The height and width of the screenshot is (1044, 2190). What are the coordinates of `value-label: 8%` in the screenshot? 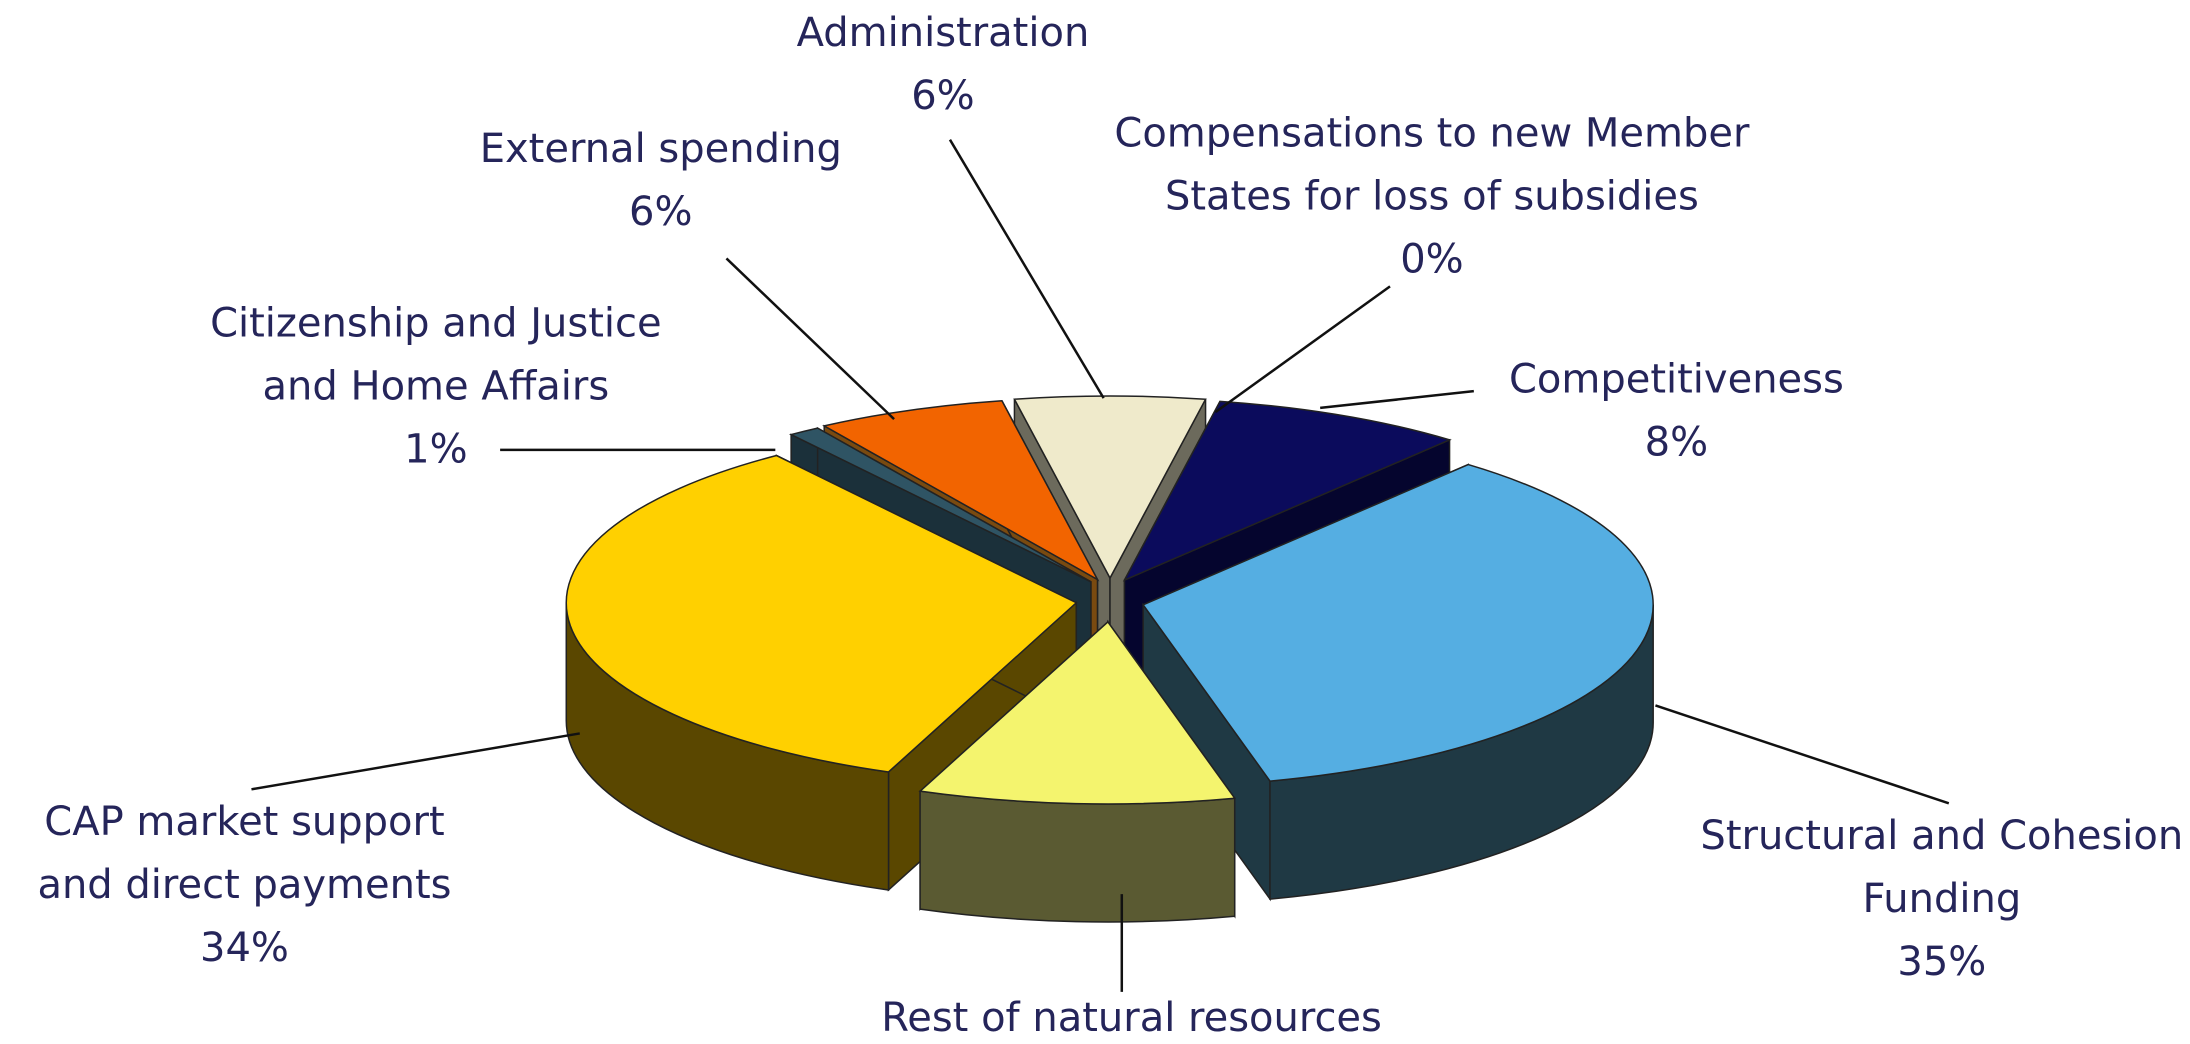 It's located at (1676, 442).